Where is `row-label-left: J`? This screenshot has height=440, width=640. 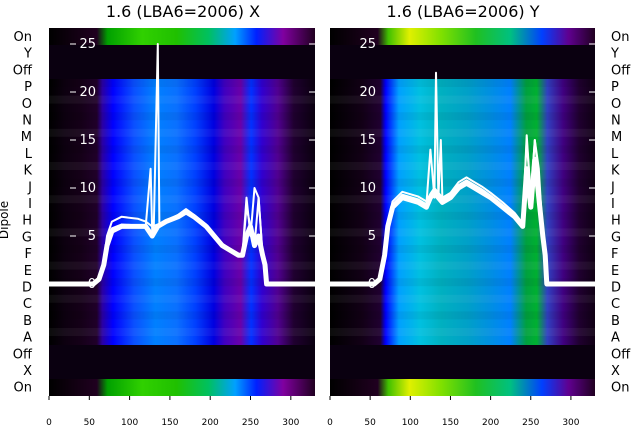 row-label-left: J is located at coordinates (29, 187).